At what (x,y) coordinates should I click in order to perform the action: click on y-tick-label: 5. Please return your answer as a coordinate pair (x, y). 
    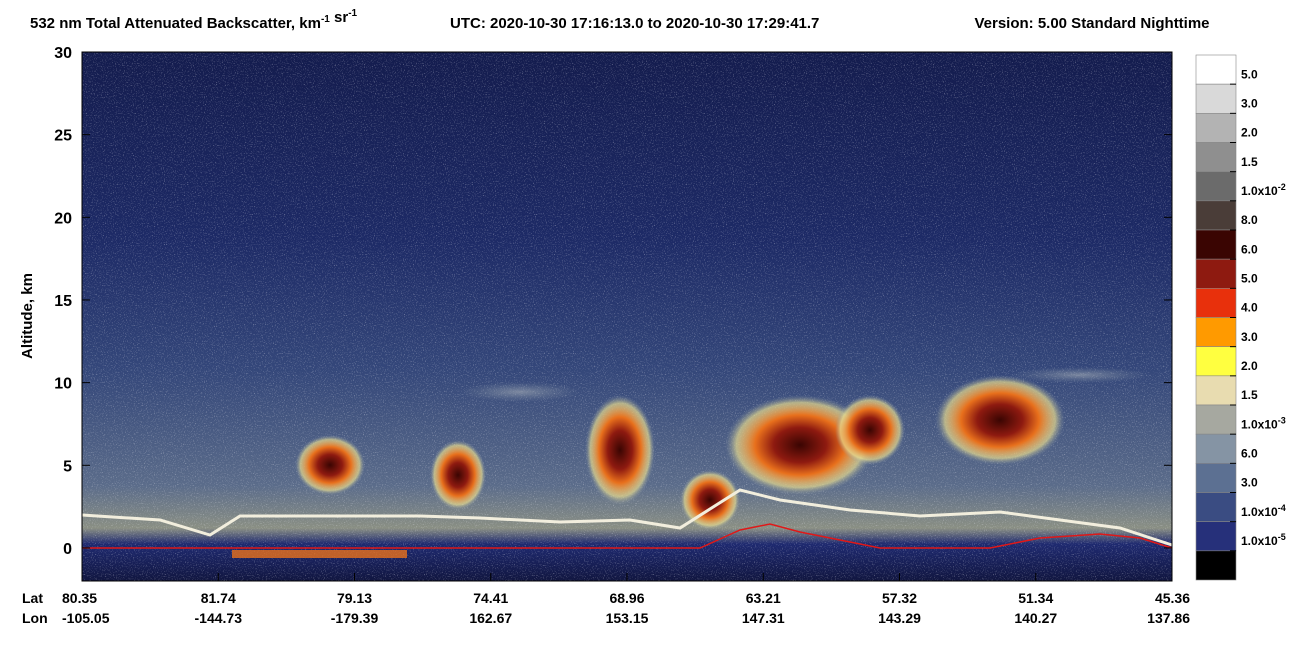
    Looking at the image, I should click on (67, 466).